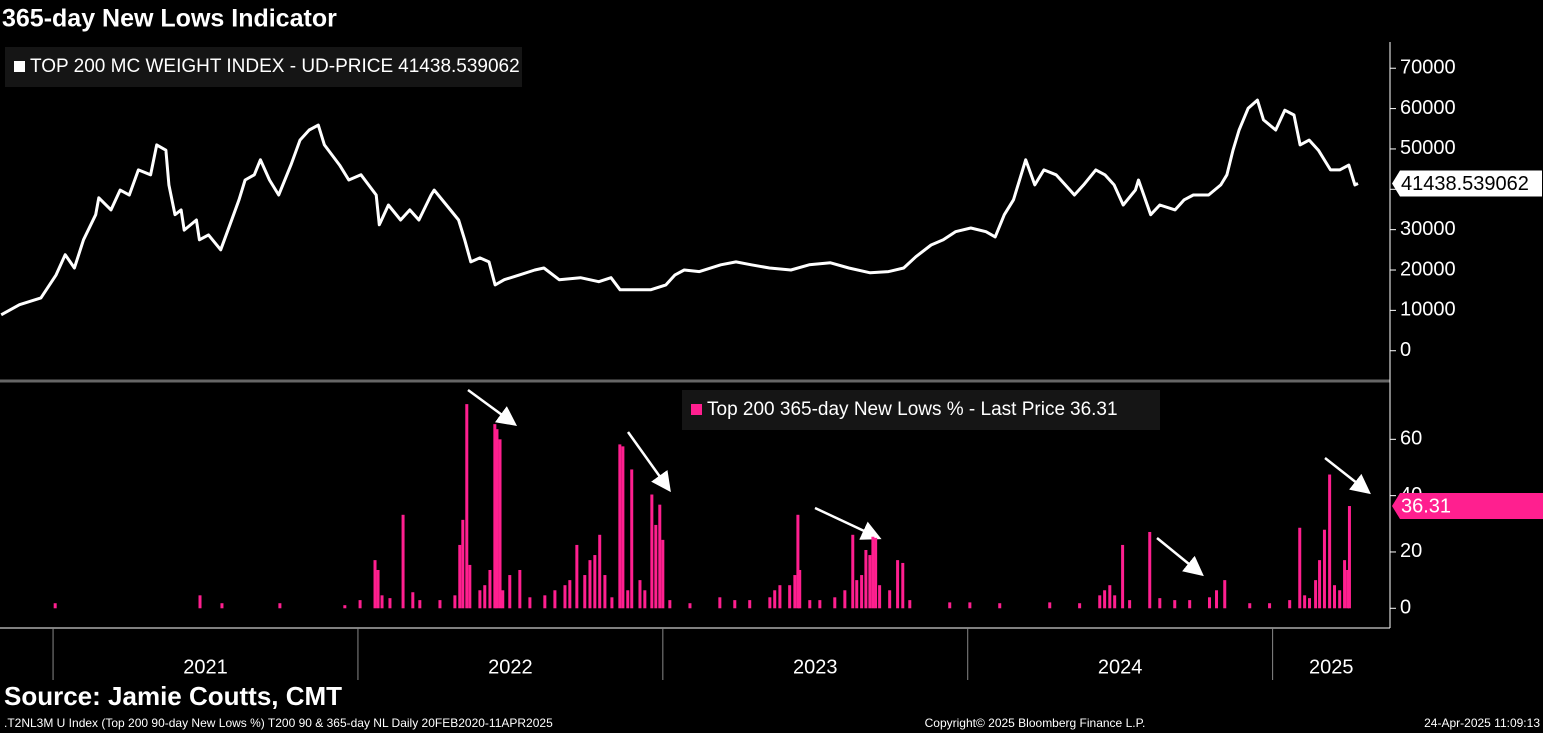 The width and height of the screenshot is (1543, 733). Describe the element at coordinates (815, 667) in the screenshot. I see `x-tick-label: 2023` at that location.